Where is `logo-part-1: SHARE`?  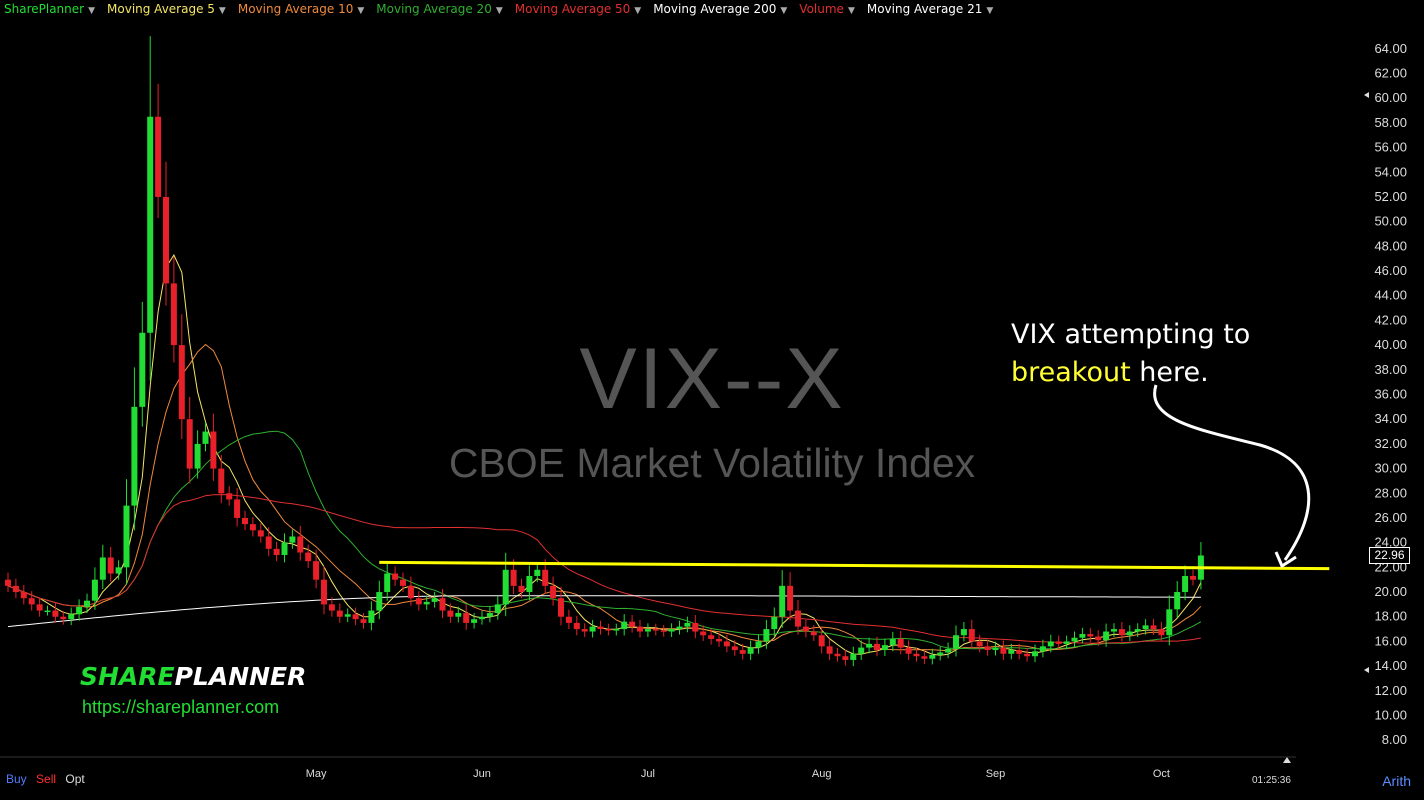
logo-part-1: SHARE is located at coordinates (127, 676).